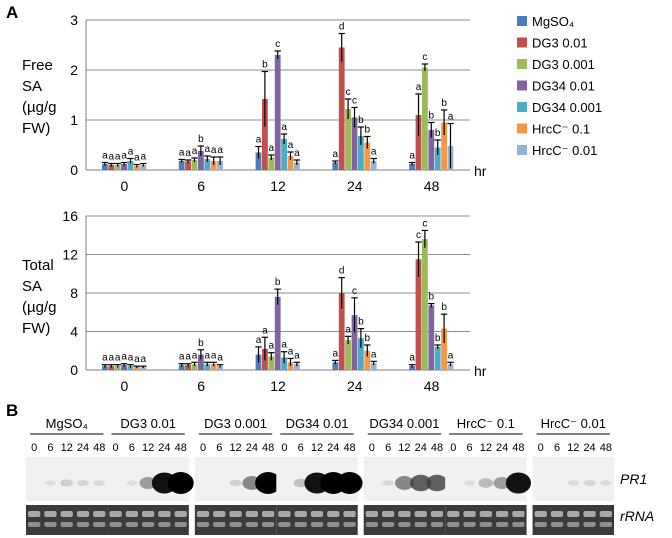  What do you see at coordinates (74, 20) in the screenshot?
I see `y-tick-label: 3` at bounding box center [74, 20].